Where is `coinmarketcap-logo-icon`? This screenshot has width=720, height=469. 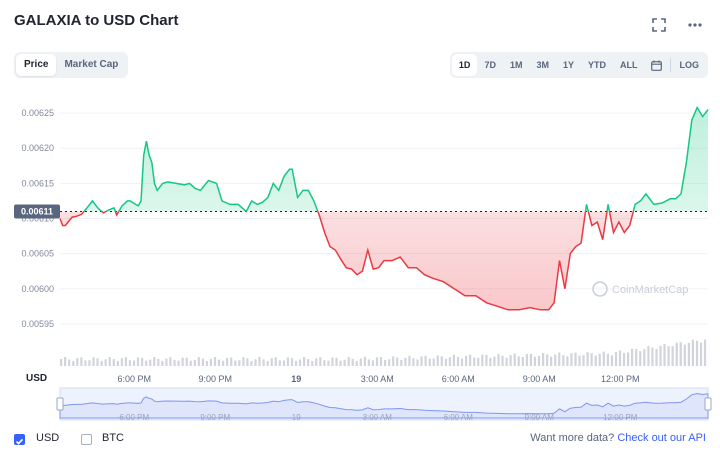
coinmarketcap-logo-icon is located at coordinates (600, 289).